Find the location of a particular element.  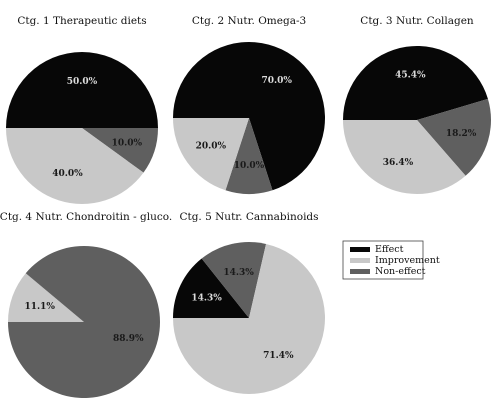

chart-title: Ctg. 3 Nutr. Collagen is located at coordinates (417, 21).